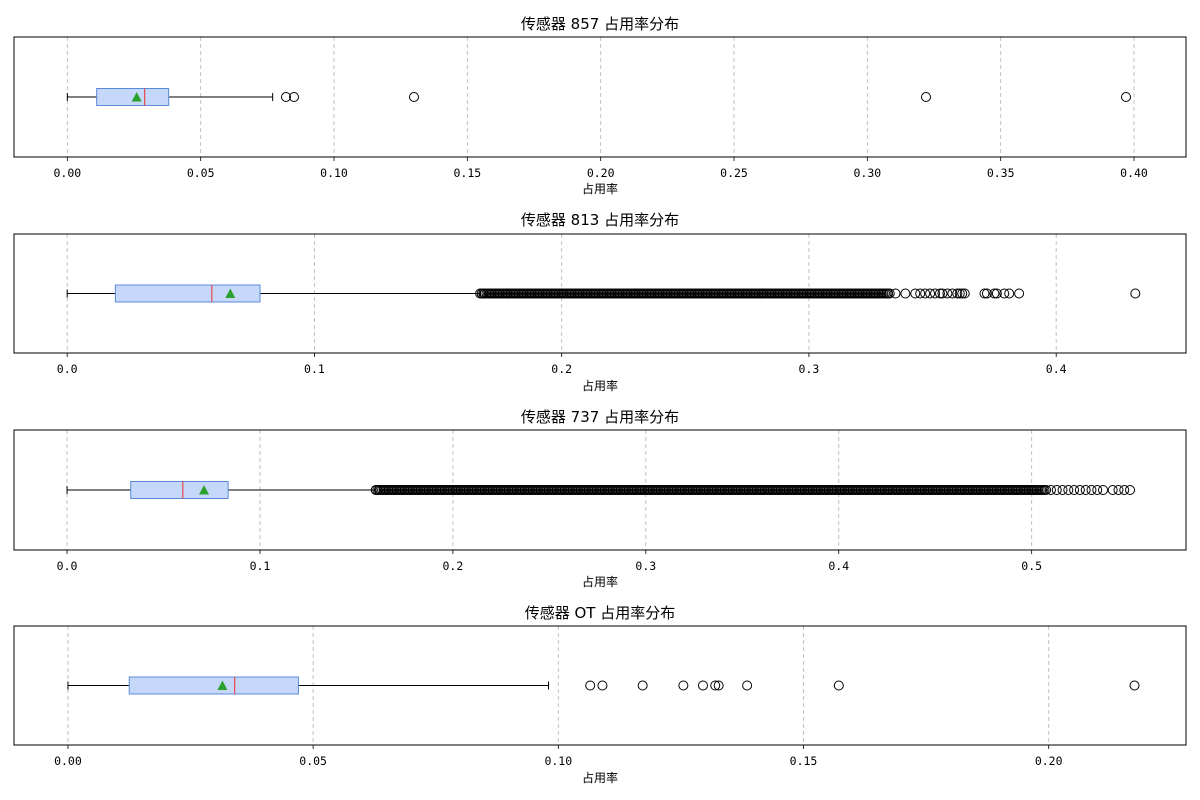  What do you see at coordinates (600, 613) in the screenshot?
I see `chart-title: 传感器 OT 占用率分布` at bounding box center [600, 613].